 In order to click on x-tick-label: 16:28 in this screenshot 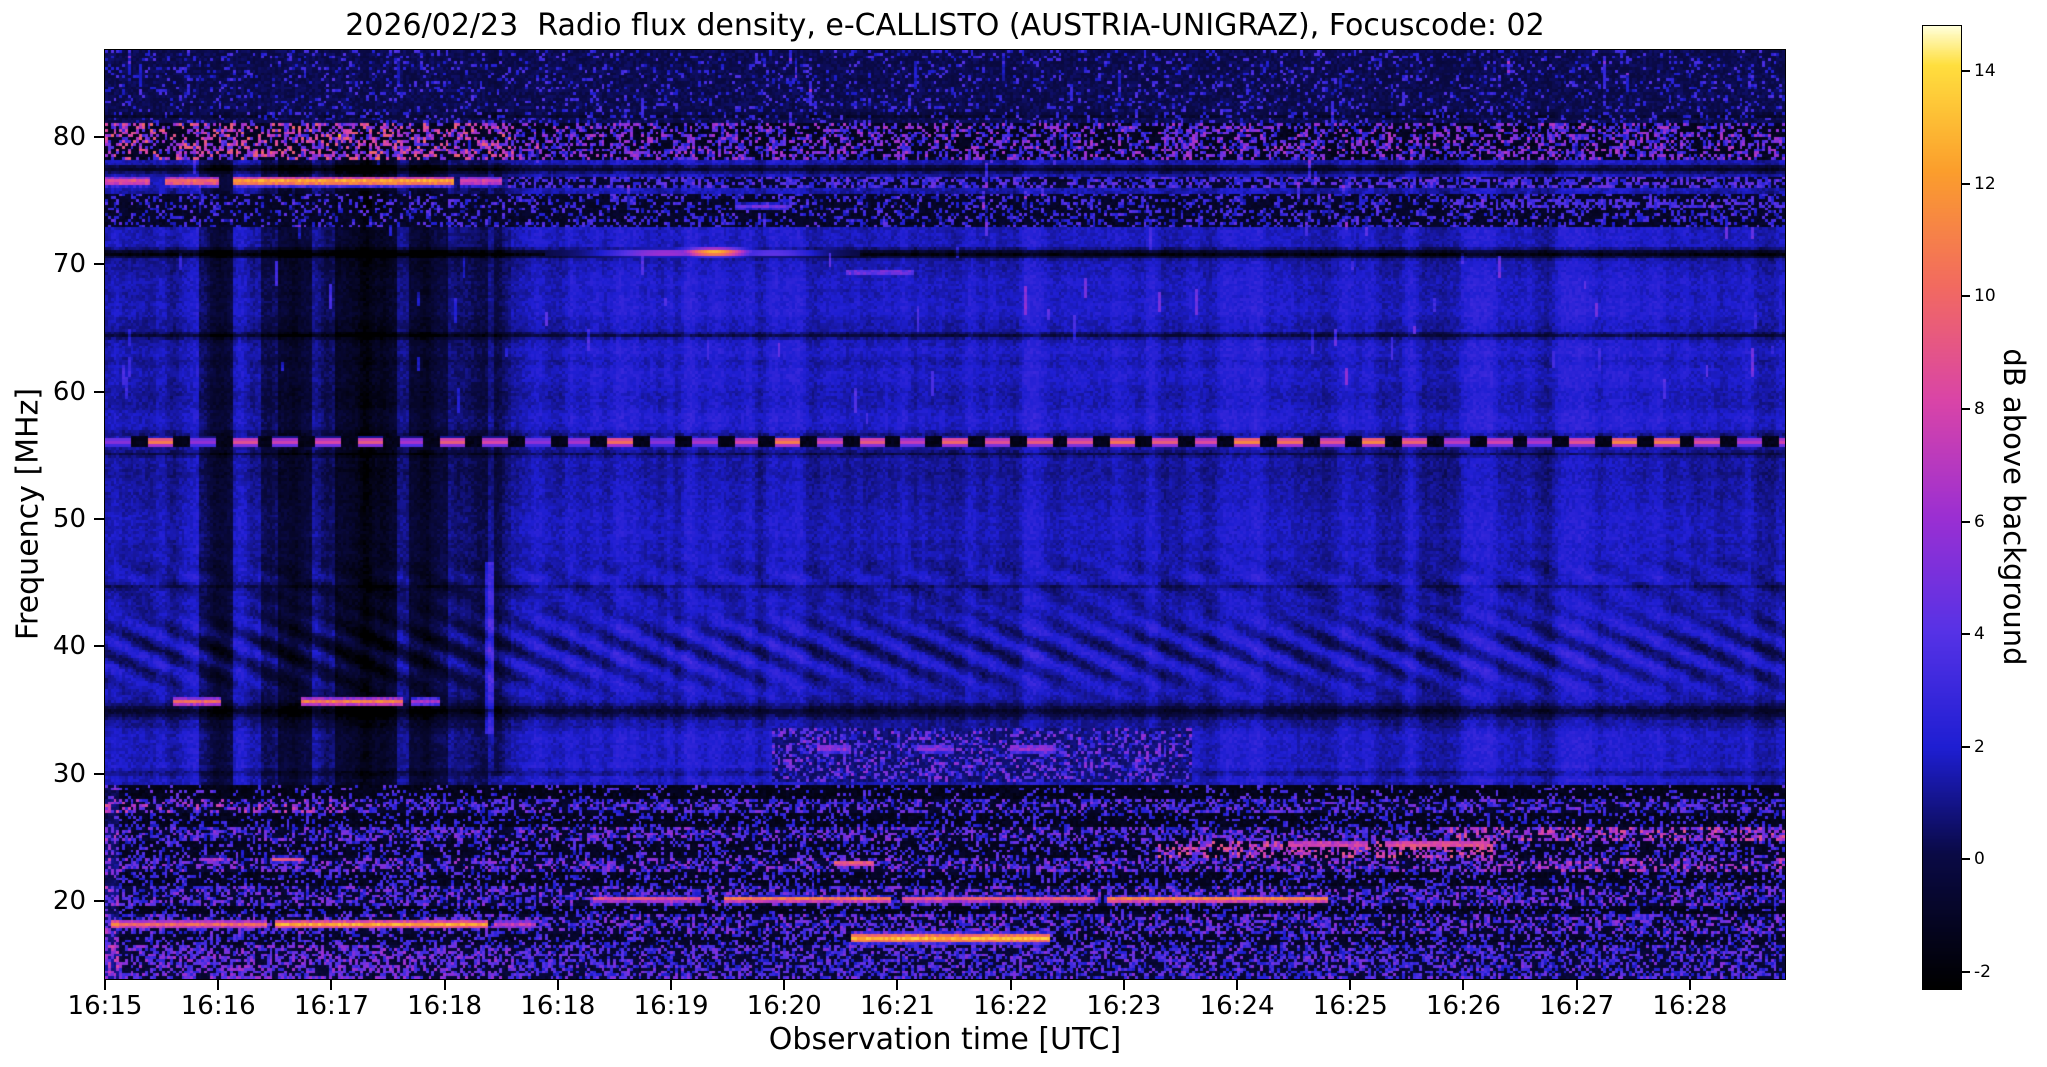, I will do `click(1690, 1006)`.